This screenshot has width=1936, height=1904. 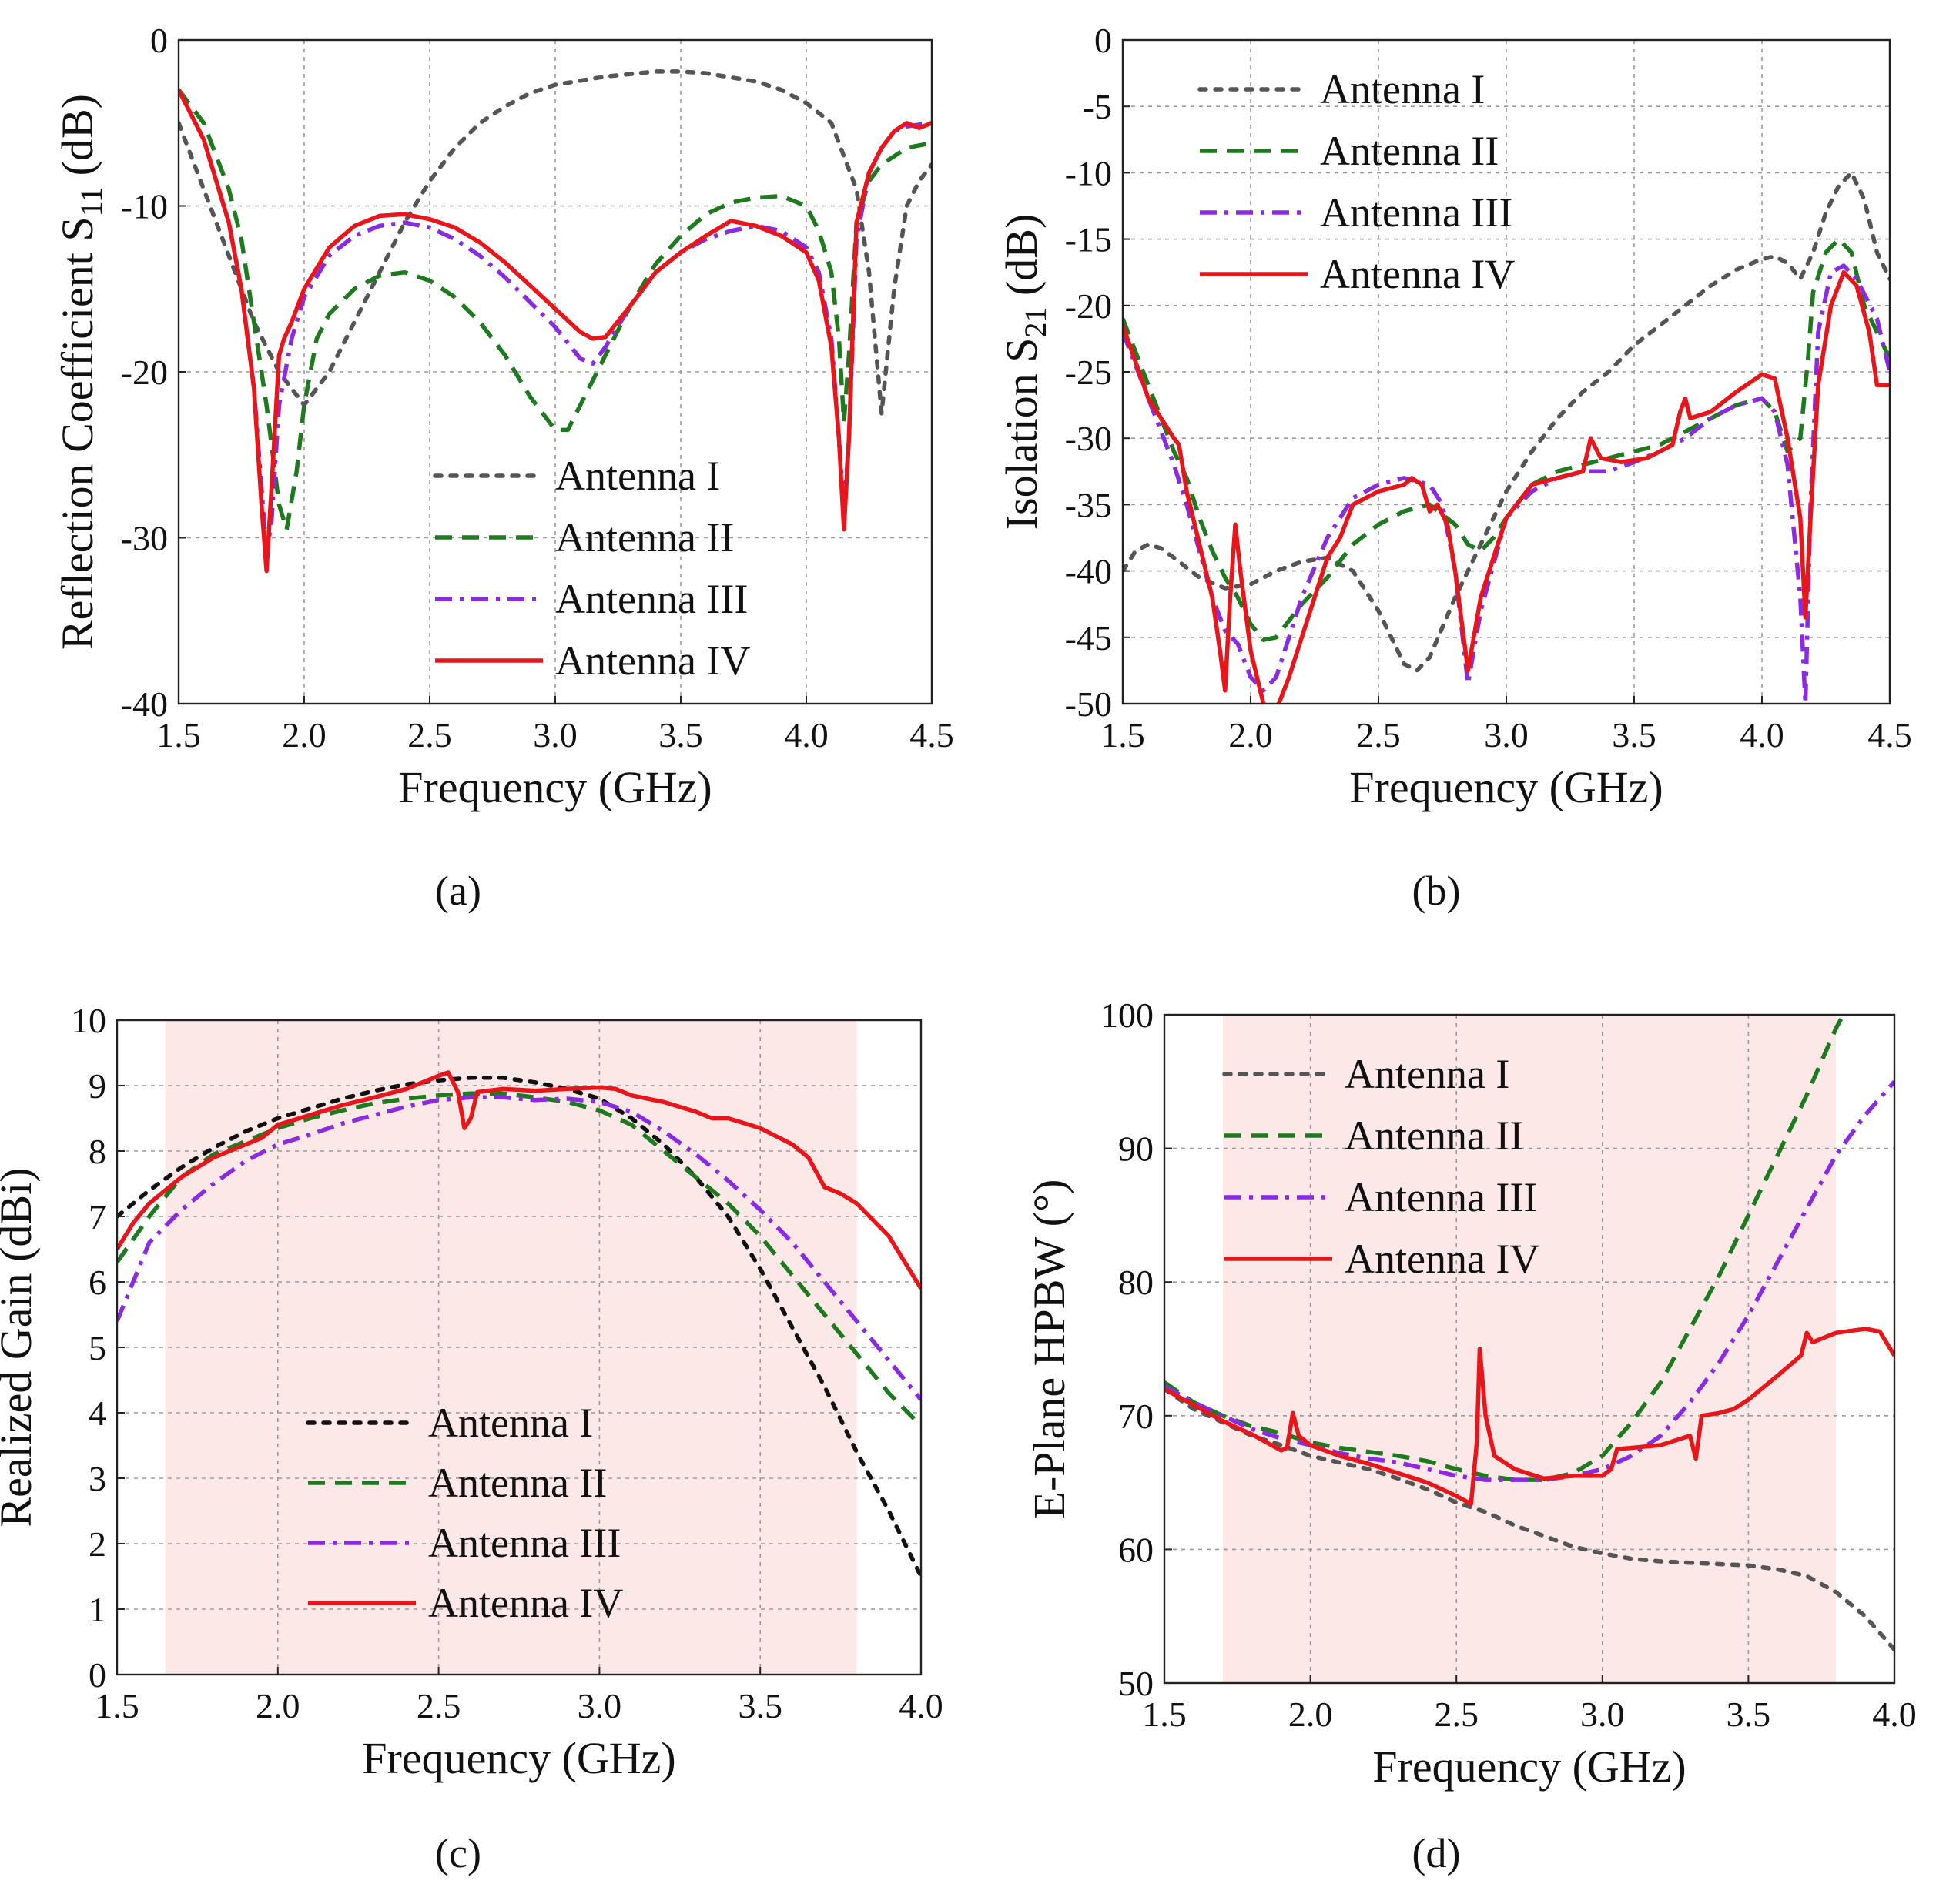 I want to click on y-tick-label: -35, so click(x=1089, y=504).